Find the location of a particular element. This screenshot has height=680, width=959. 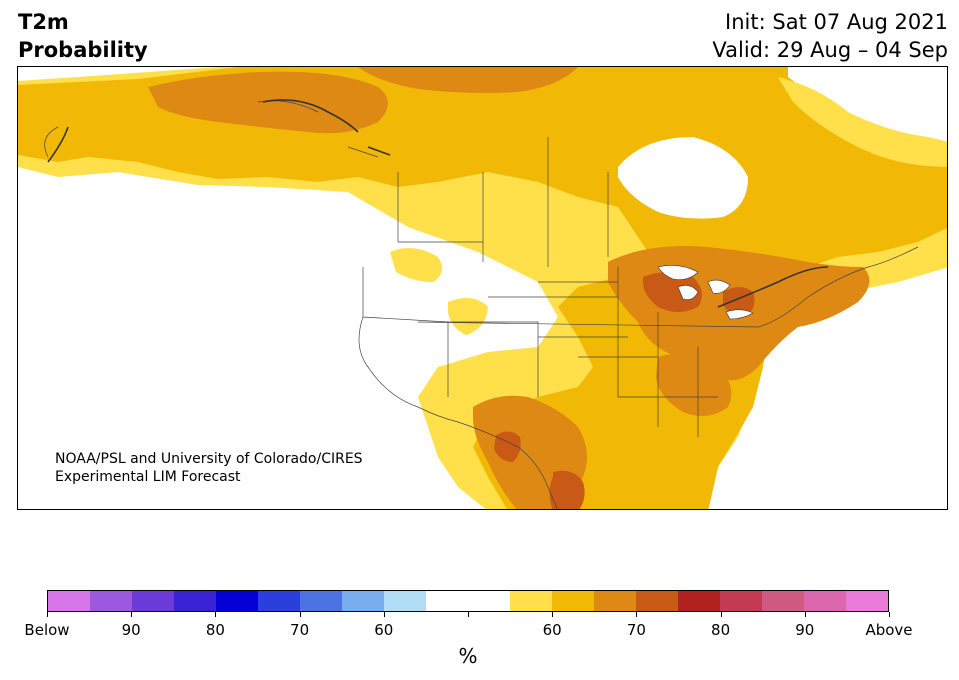

region-darkorange-greatlakes is located at coordinates (672, 292).